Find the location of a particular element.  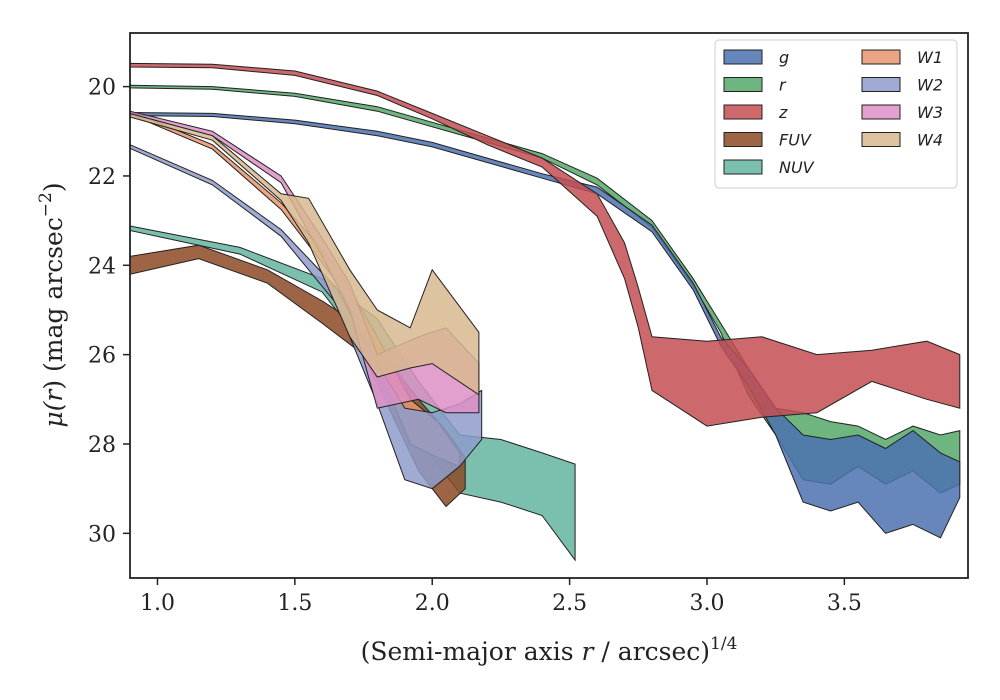

legend-label-r: r is located at coordinates (783, 85).